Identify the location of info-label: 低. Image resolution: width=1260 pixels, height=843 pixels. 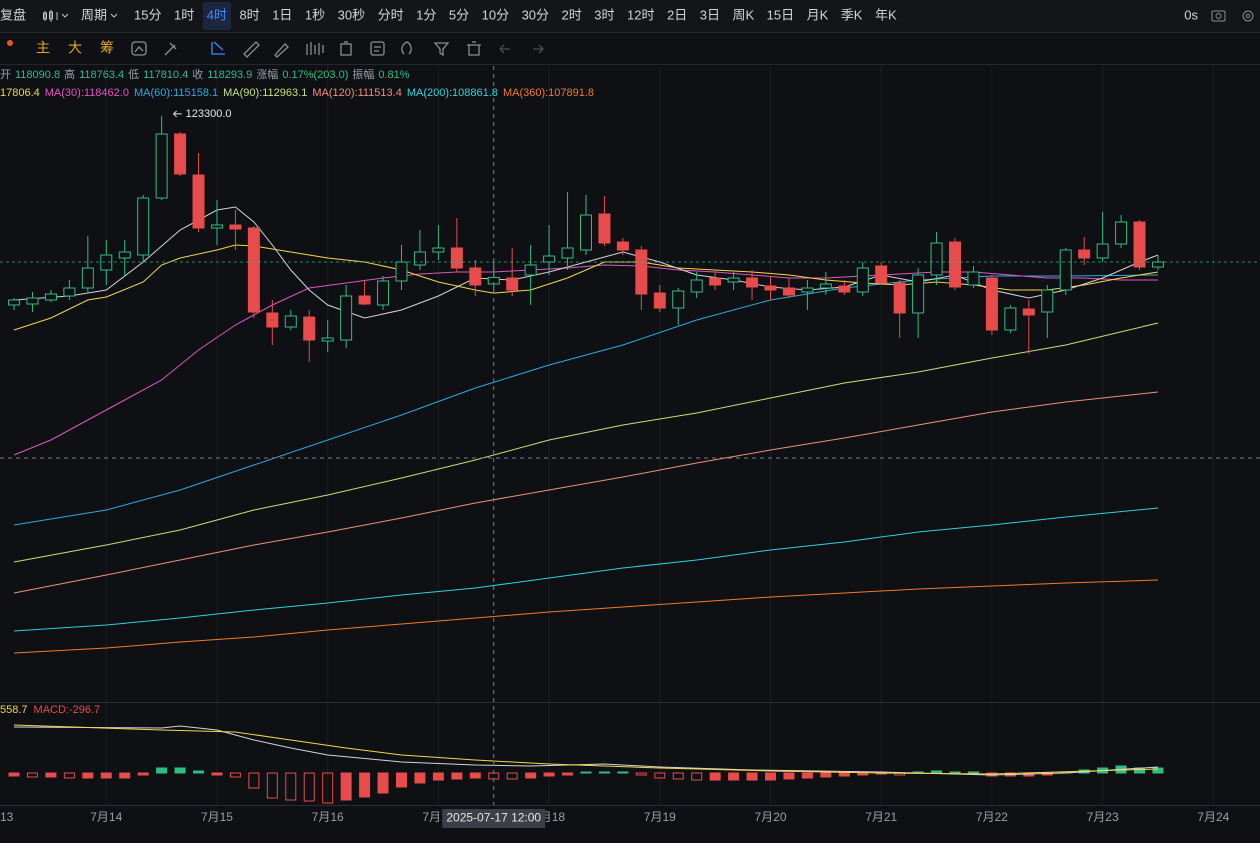
(133, 74).